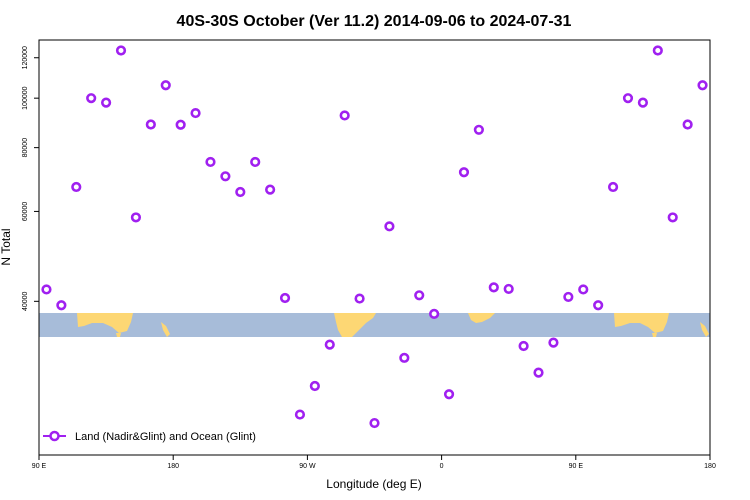 The image size is (750, 500). I want to click on y-tick-label: 40000, so click(25, 301).